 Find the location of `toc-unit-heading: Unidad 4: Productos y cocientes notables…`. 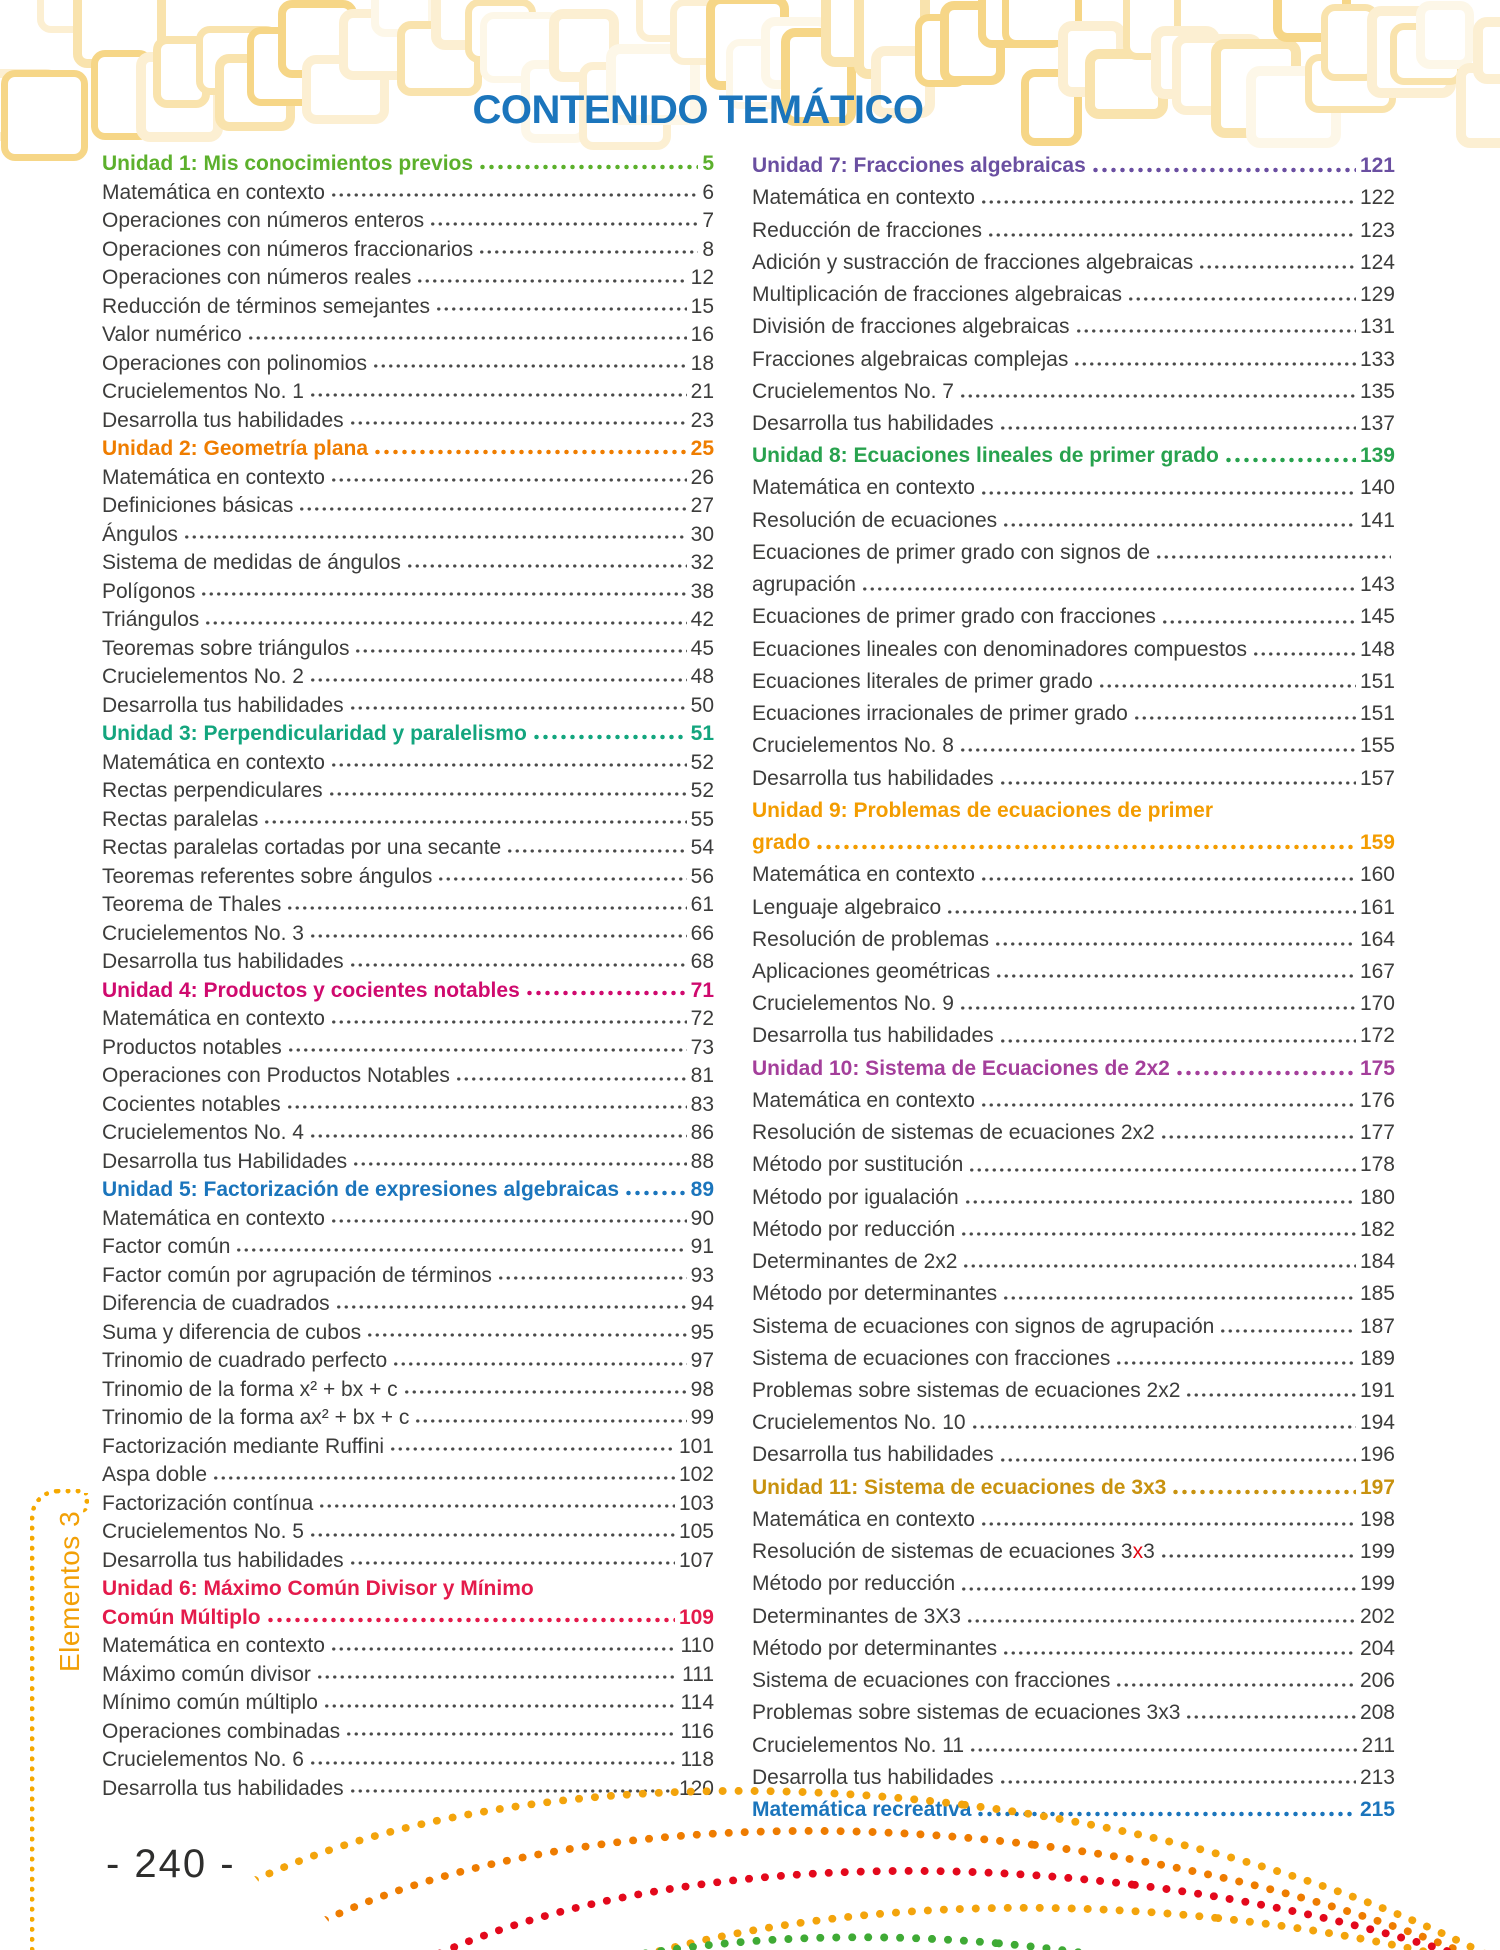

toc-unit-heading: Unidad 4: Productos y cocientes notables… is located at coordinates (408, 990).